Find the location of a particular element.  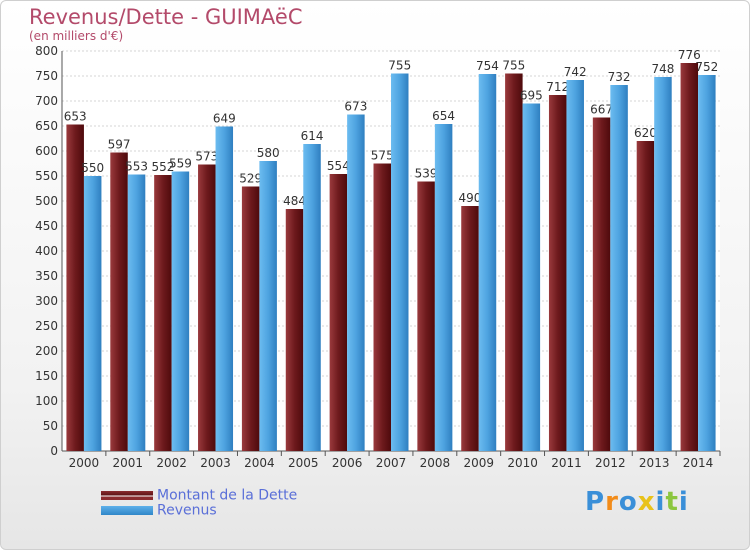

x-tick-label: 2004 is located at coordinates (259, 463).